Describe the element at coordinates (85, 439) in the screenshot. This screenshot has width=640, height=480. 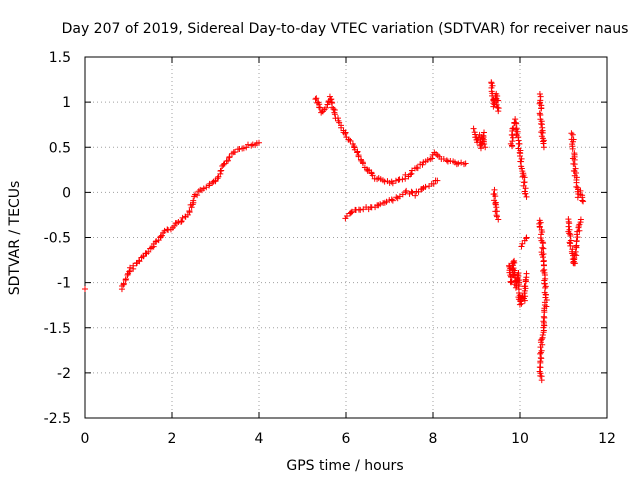
I see `x-tick-label: 0` at that location.